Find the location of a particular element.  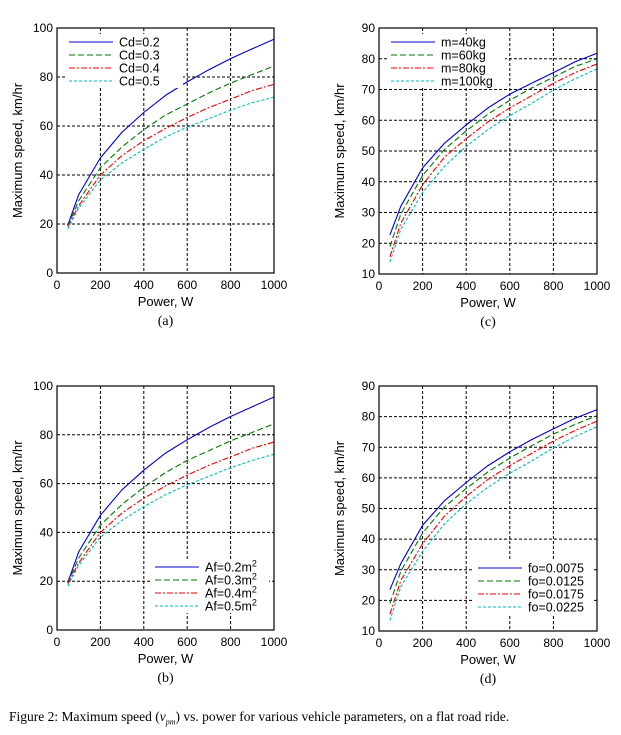

panel-label: (b) is located at coordinates (165, 678).